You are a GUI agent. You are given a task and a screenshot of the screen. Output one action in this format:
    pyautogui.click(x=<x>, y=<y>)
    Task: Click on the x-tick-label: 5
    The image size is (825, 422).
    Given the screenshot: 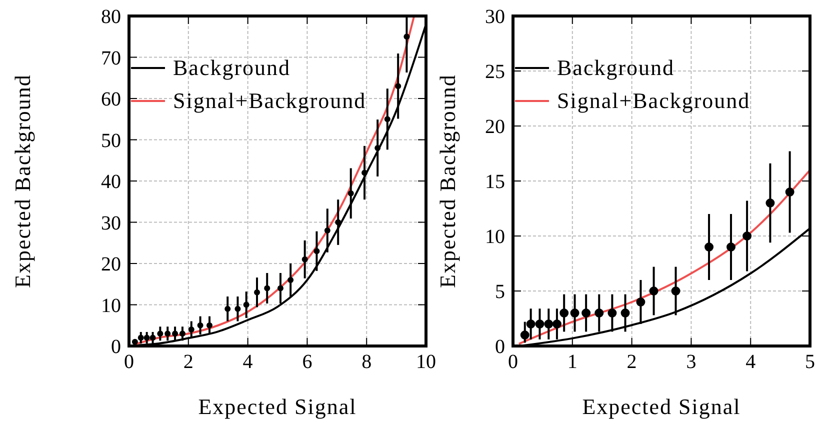 What is the action you would take?
    pyautogui.click(x=810, y=362)
    